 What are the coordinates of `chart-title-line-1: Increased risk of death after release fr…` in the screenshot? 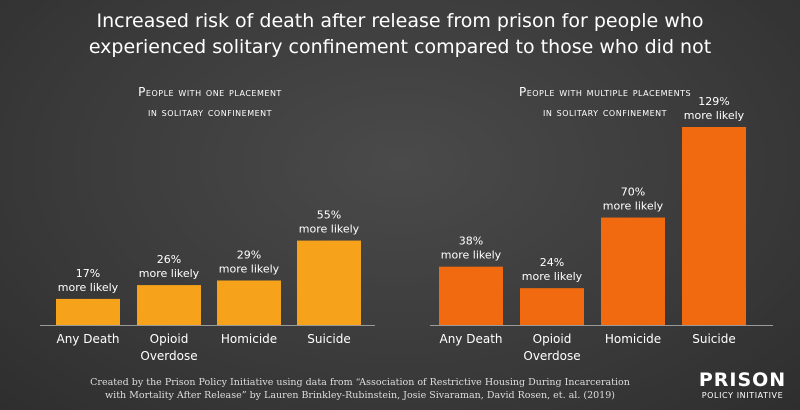 It's located at (400, 21).